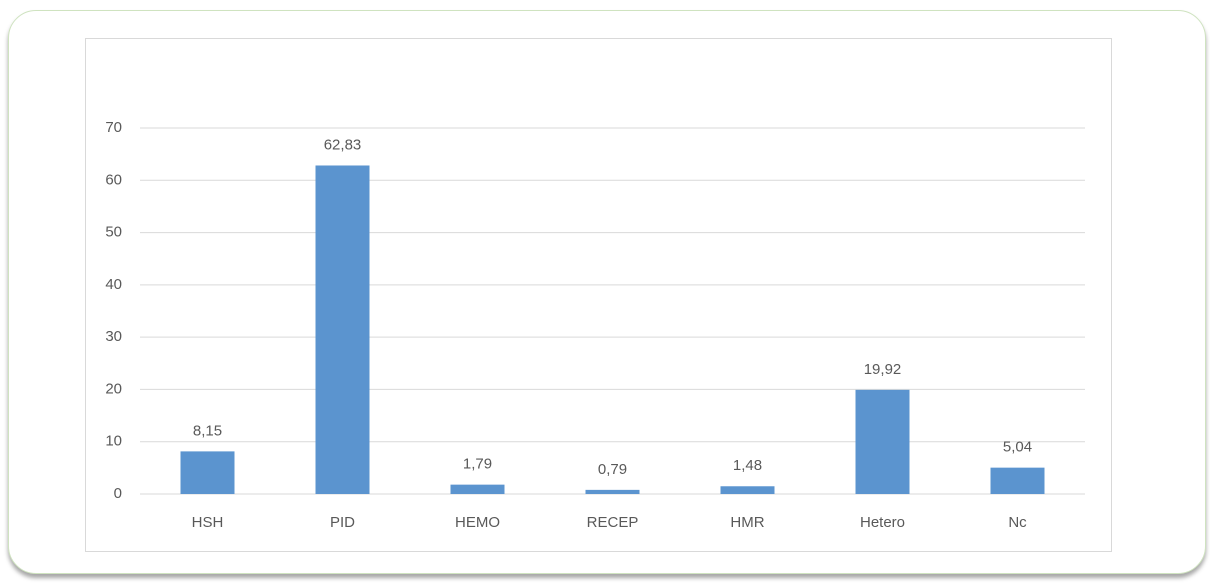 The width and height of the screenshot is (1210, 583). What do you see at coordinates (342, 522) in the screenshot?
I see `x-tick-label: PID` at bounding box center [342, 522].